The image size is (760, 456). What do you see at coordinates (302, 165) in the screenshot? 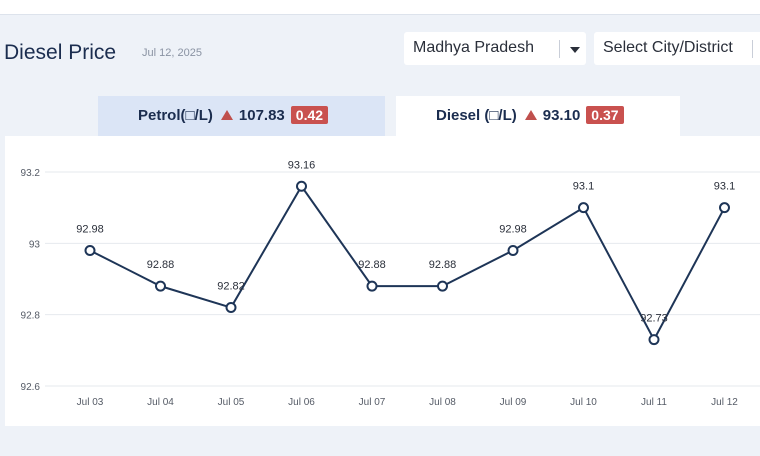
I see `data-label: 93.16` at bounding box center [302, 165].